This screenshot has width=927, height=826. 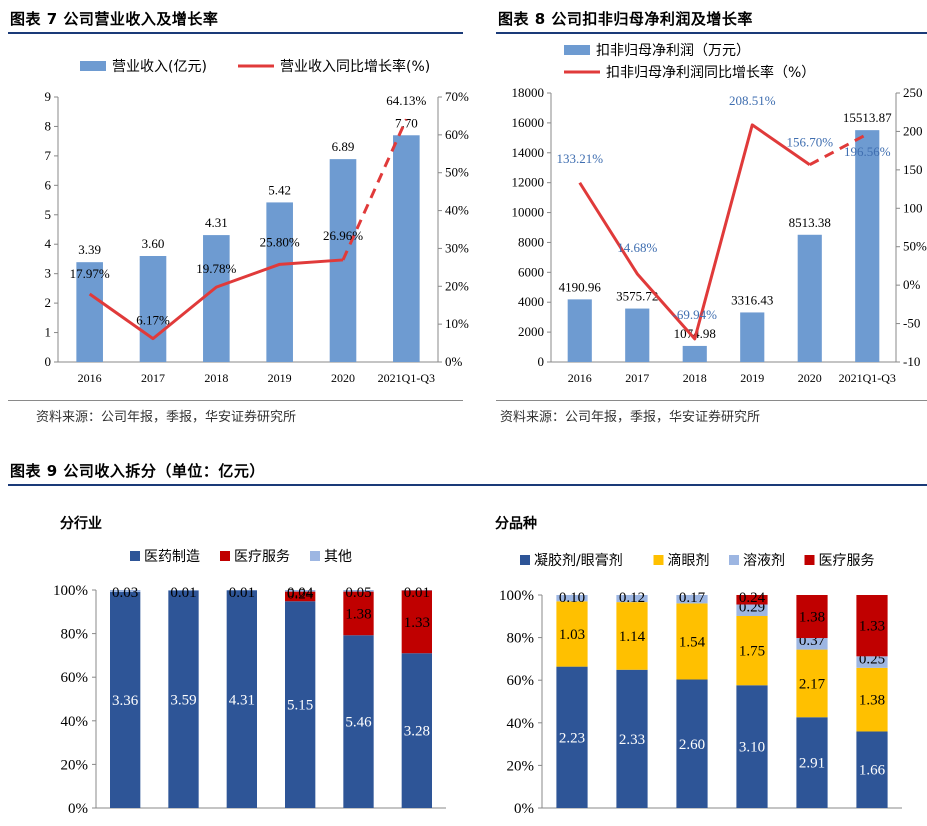 I want to click on segment-value-label: 0.10, so click(x=572, y=598).